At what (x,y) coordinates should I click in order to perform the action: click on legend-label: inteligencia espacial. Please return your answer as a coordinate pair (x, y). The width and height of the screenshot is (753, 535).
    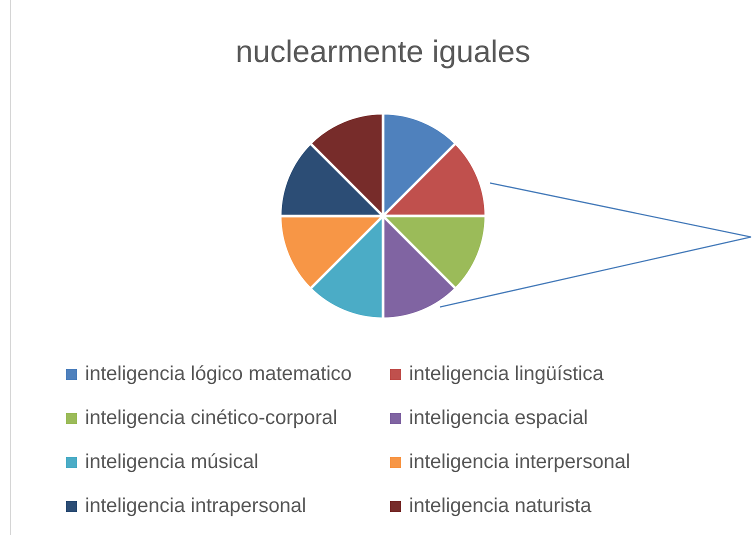
    Looking at the image, I should click on (498, 418).